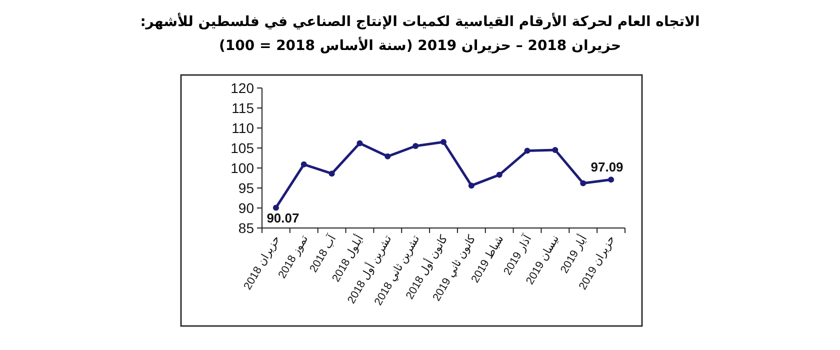 Image resolution: width=840 pixels, height=350 pixels. I want to click on y-tick-label: 85, so click(246, 228).